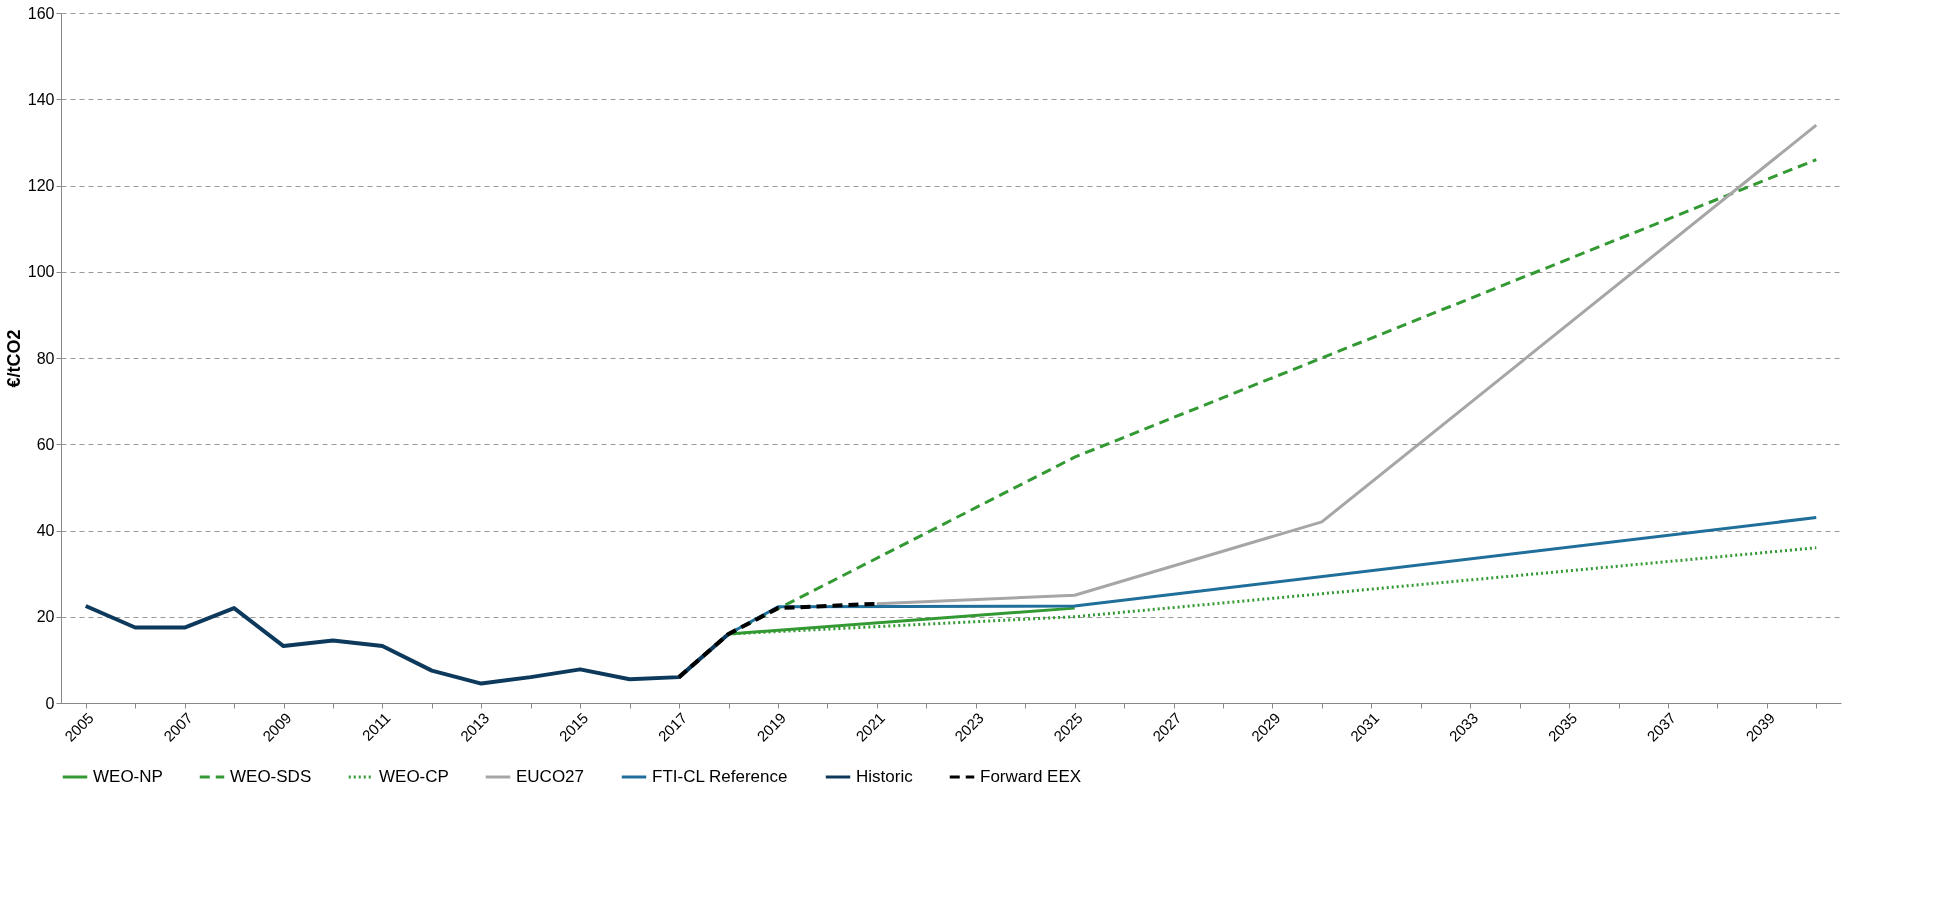  What do you see at coordinates (271, 776) in the screenshot?
I see `legend-label: WEO-SDS` at bounding box center [271, 776].